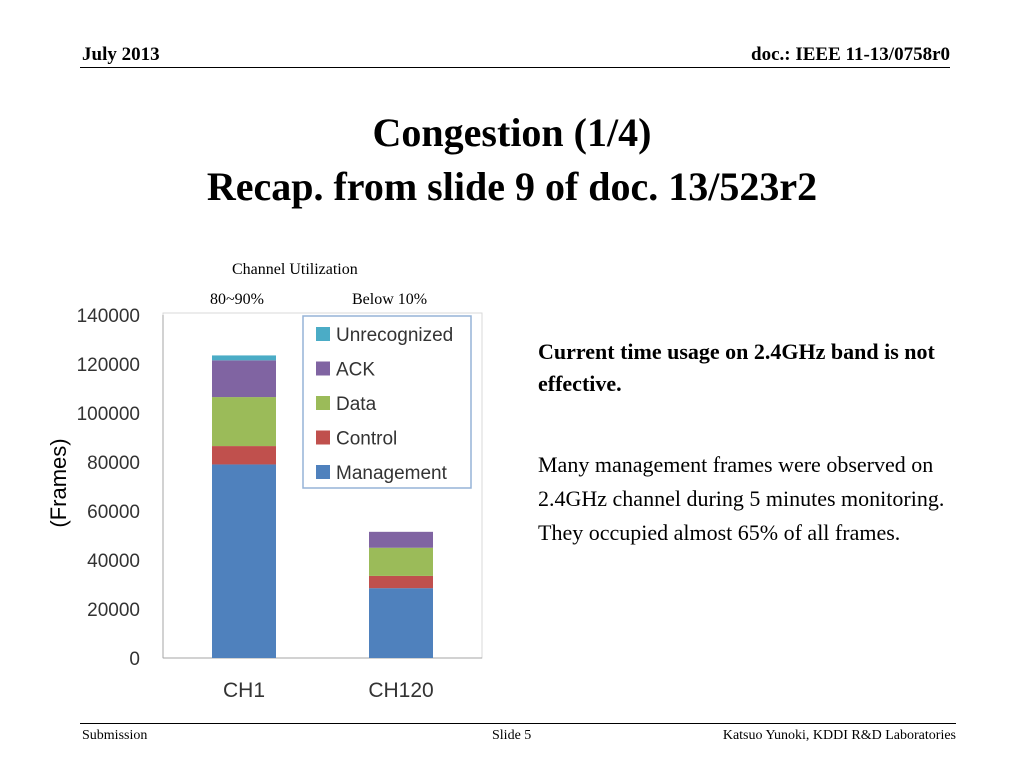  Describe the element at coordinates (58, 483) in the screenshot. I see `y-axis-label: (Frames)` at that location.